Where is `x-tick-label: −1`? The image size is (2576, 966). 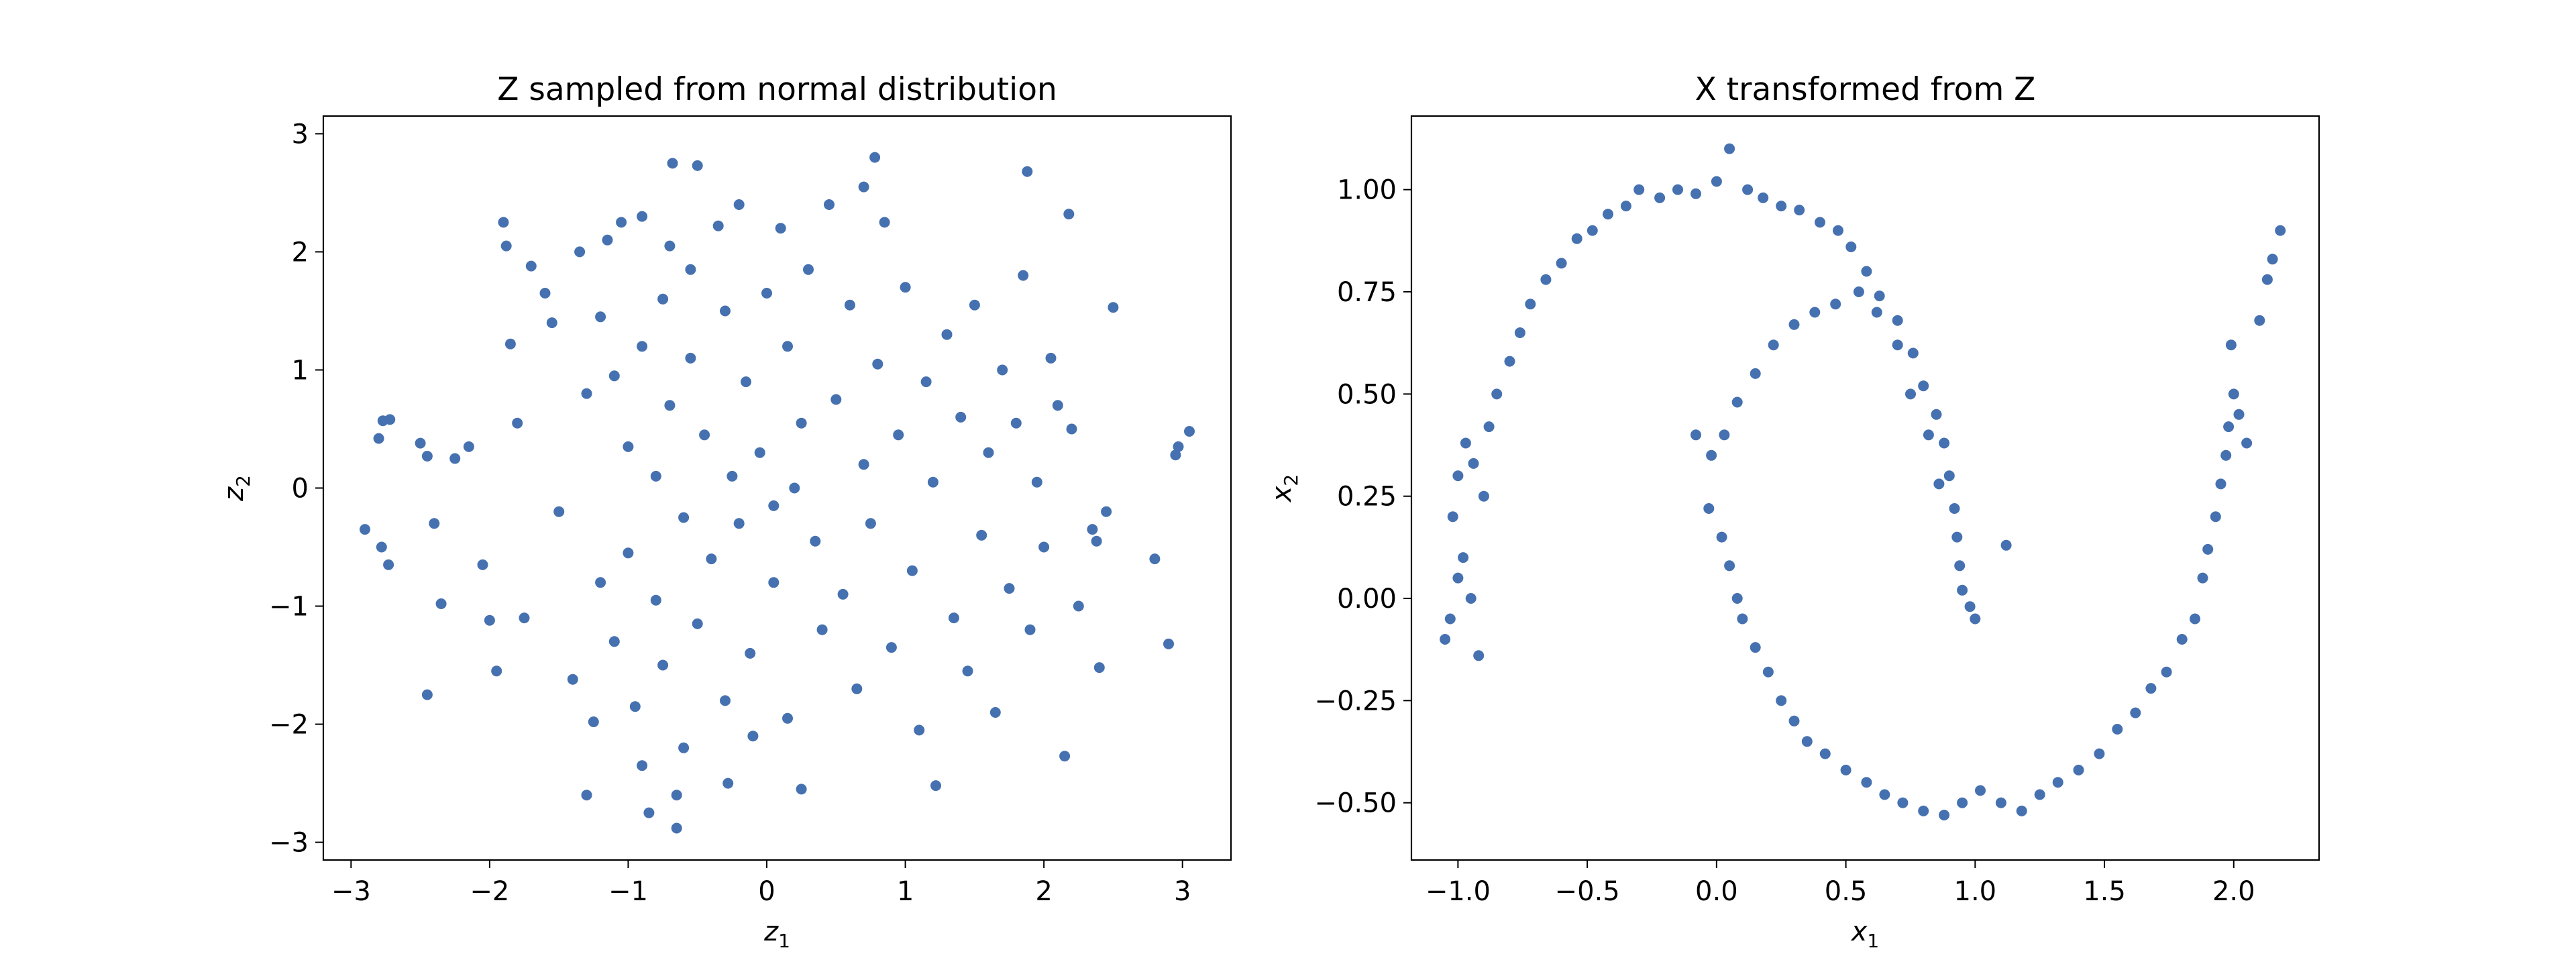 x-tick-label: −1 is located at coordinates (628, 891).